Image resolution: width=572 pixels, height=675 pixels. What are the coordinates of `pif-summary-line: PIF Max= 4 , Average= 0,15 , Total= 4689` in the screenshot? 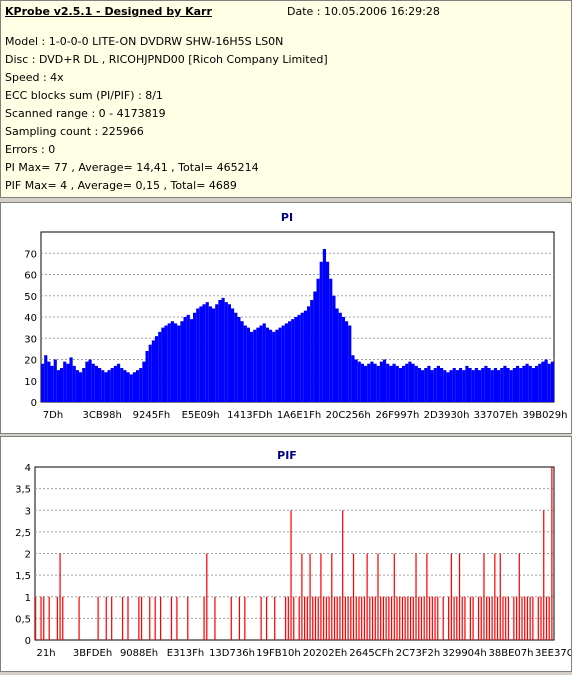 It's located at (121, 185).